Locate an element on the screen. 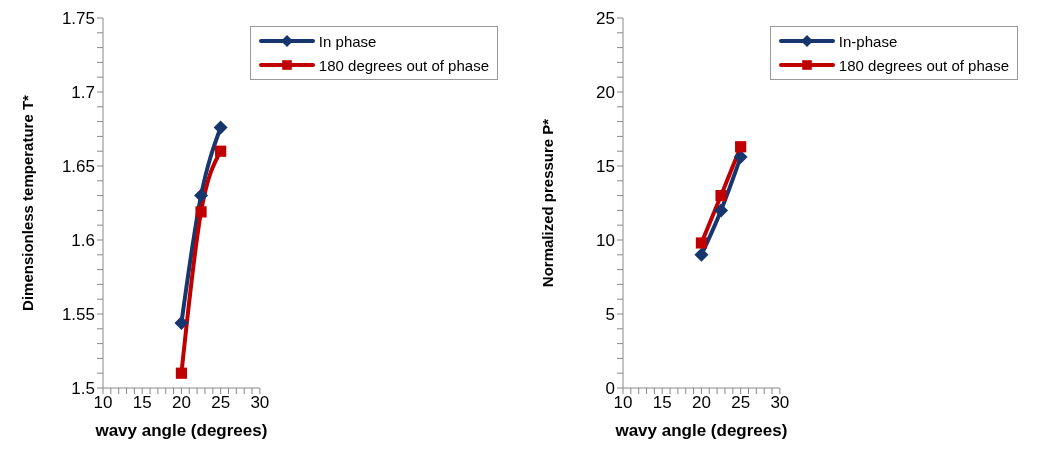 The width and height of the screenshot is (1057, 461). y-tick-label: 1.6 is located at coordinates (83, 241).